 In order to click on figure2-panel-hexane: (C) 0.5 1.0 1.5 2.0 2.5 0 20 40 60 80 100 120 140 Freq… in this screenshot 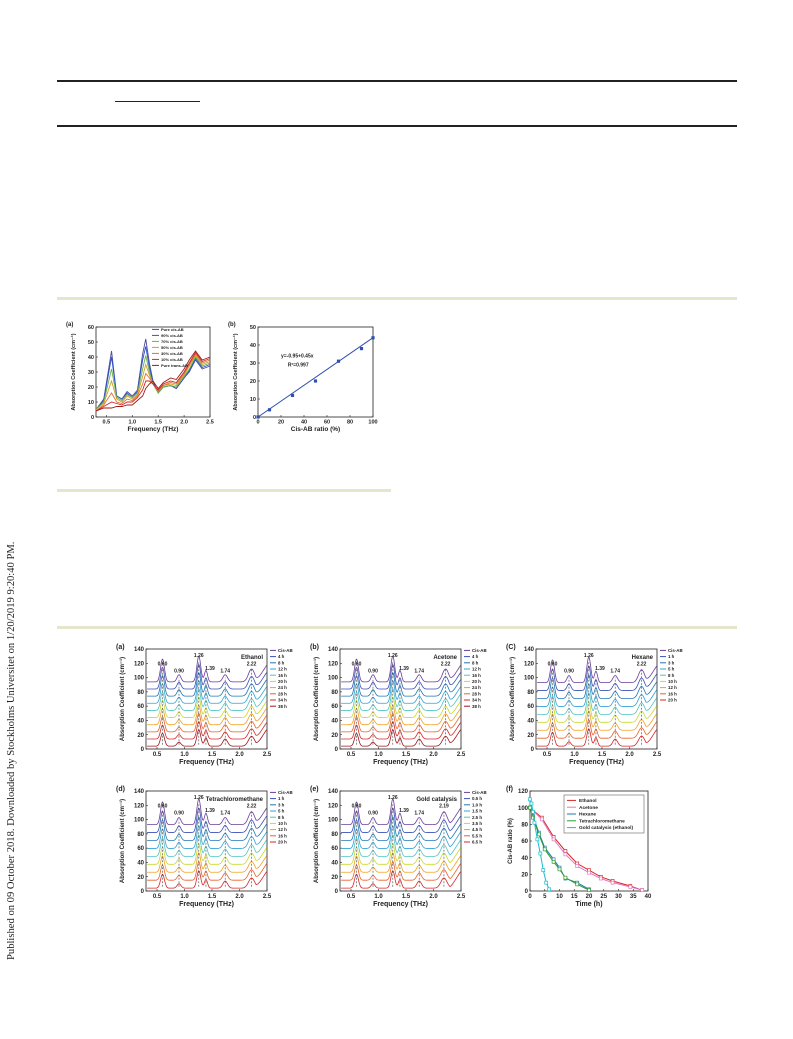, I will do `click(594, 705)`.